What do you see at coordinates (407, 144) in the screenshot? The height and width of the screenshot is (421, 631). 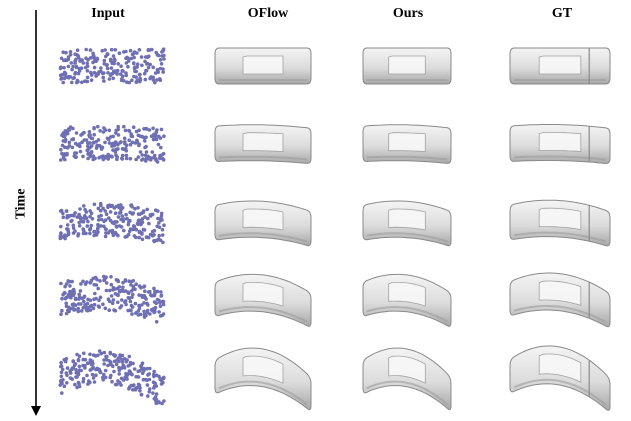 I see `mesh-car-ours` at bounding box center [407, 144].